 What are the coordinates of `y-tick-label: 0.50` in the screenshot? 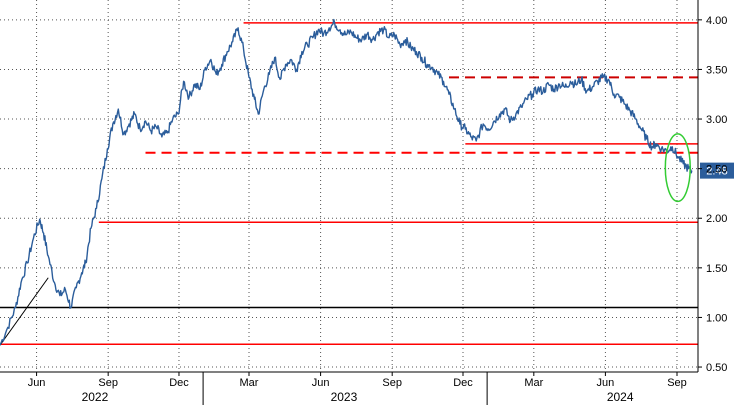 It's located at (716, 368).